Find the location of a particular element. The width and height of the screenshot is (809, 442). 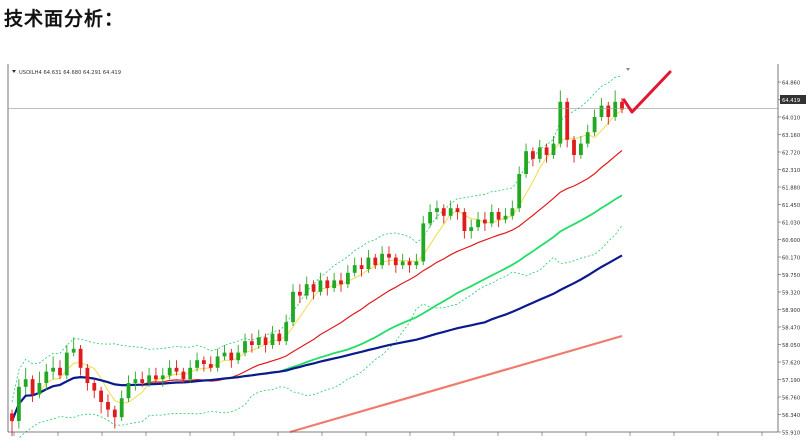

dropdown-icon is located at coordinates (14, 71).